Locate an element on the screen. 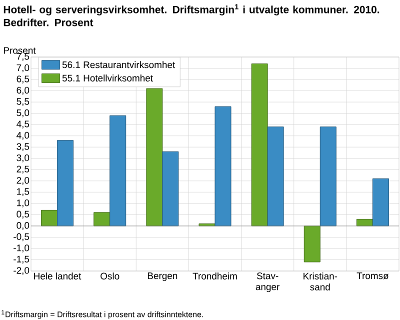 Image resolution: width=400 pixels, height=320 pixels. x-tick-label: Bergen is located at coordinates (163, 276).